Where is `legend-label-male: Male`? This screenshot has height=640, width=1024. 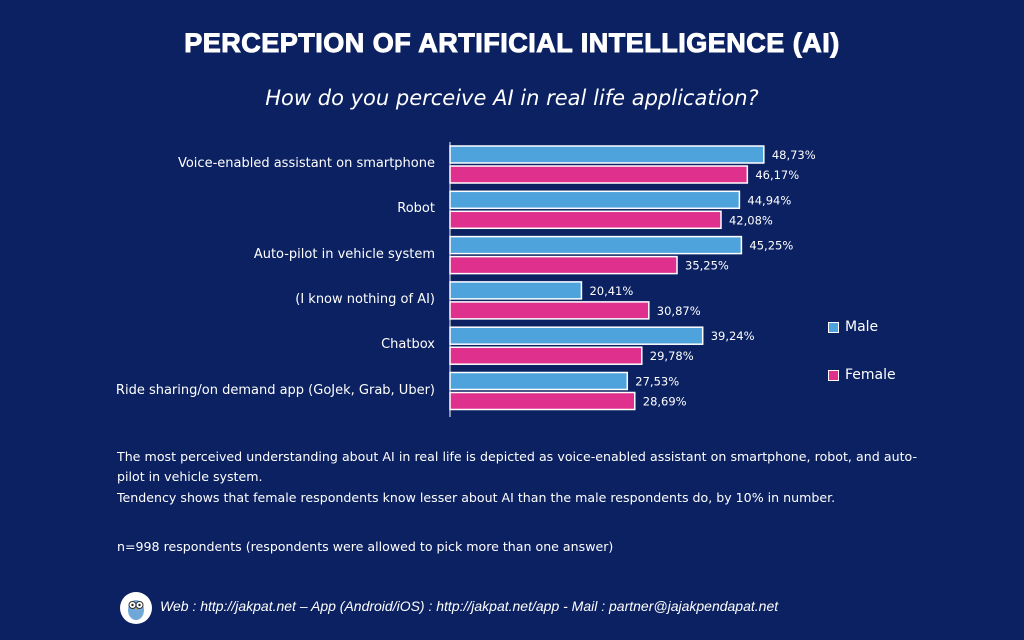 legend-label-male: Male is located at coordinates (862, 327).